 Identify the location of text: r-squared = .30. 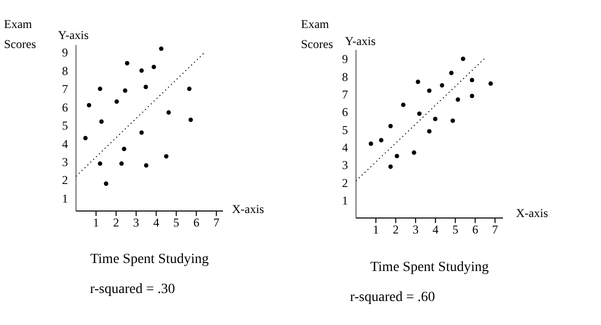
(132, 290).